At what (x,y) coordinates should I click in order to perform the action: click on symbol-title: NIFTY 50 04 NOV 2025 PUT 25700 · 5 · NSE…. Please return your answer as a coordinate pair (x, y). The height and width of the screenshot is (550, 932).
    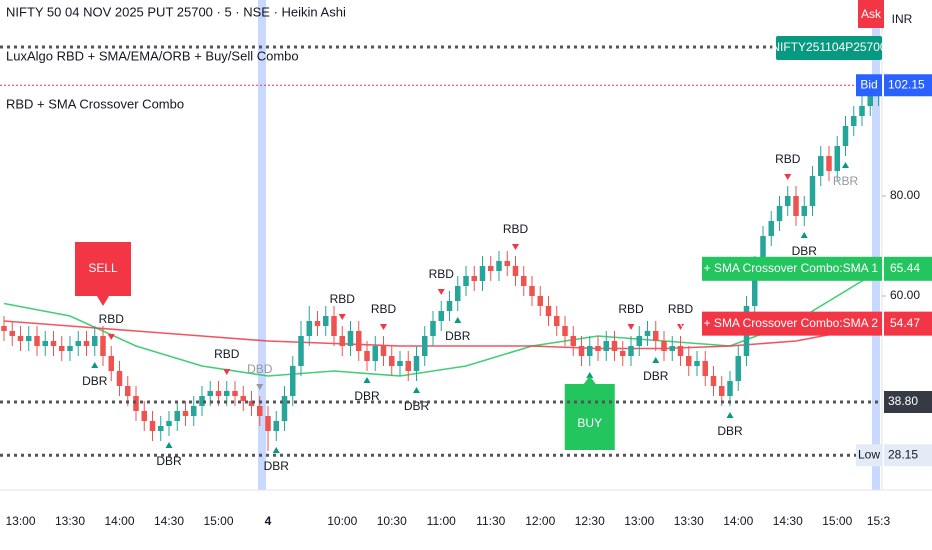
    Looking at the image, I should click on (176, 11).